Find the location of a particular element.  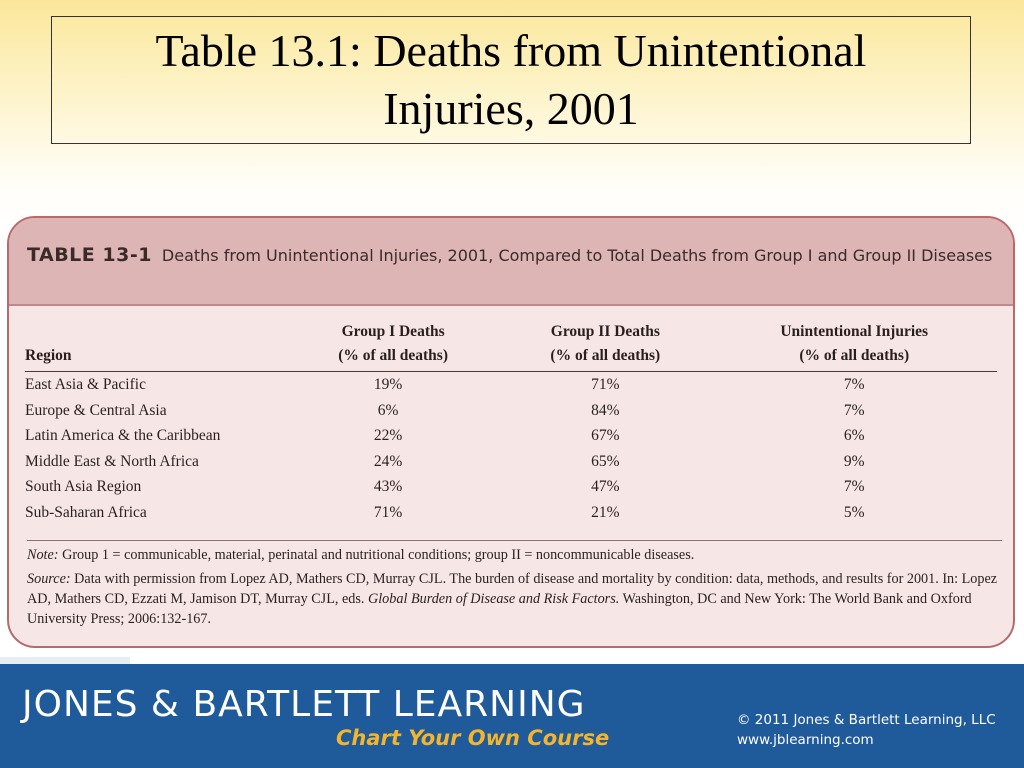

table-row: Sub-Saharan Africa 71% 21% 5% is located at coordinates (511, 513).